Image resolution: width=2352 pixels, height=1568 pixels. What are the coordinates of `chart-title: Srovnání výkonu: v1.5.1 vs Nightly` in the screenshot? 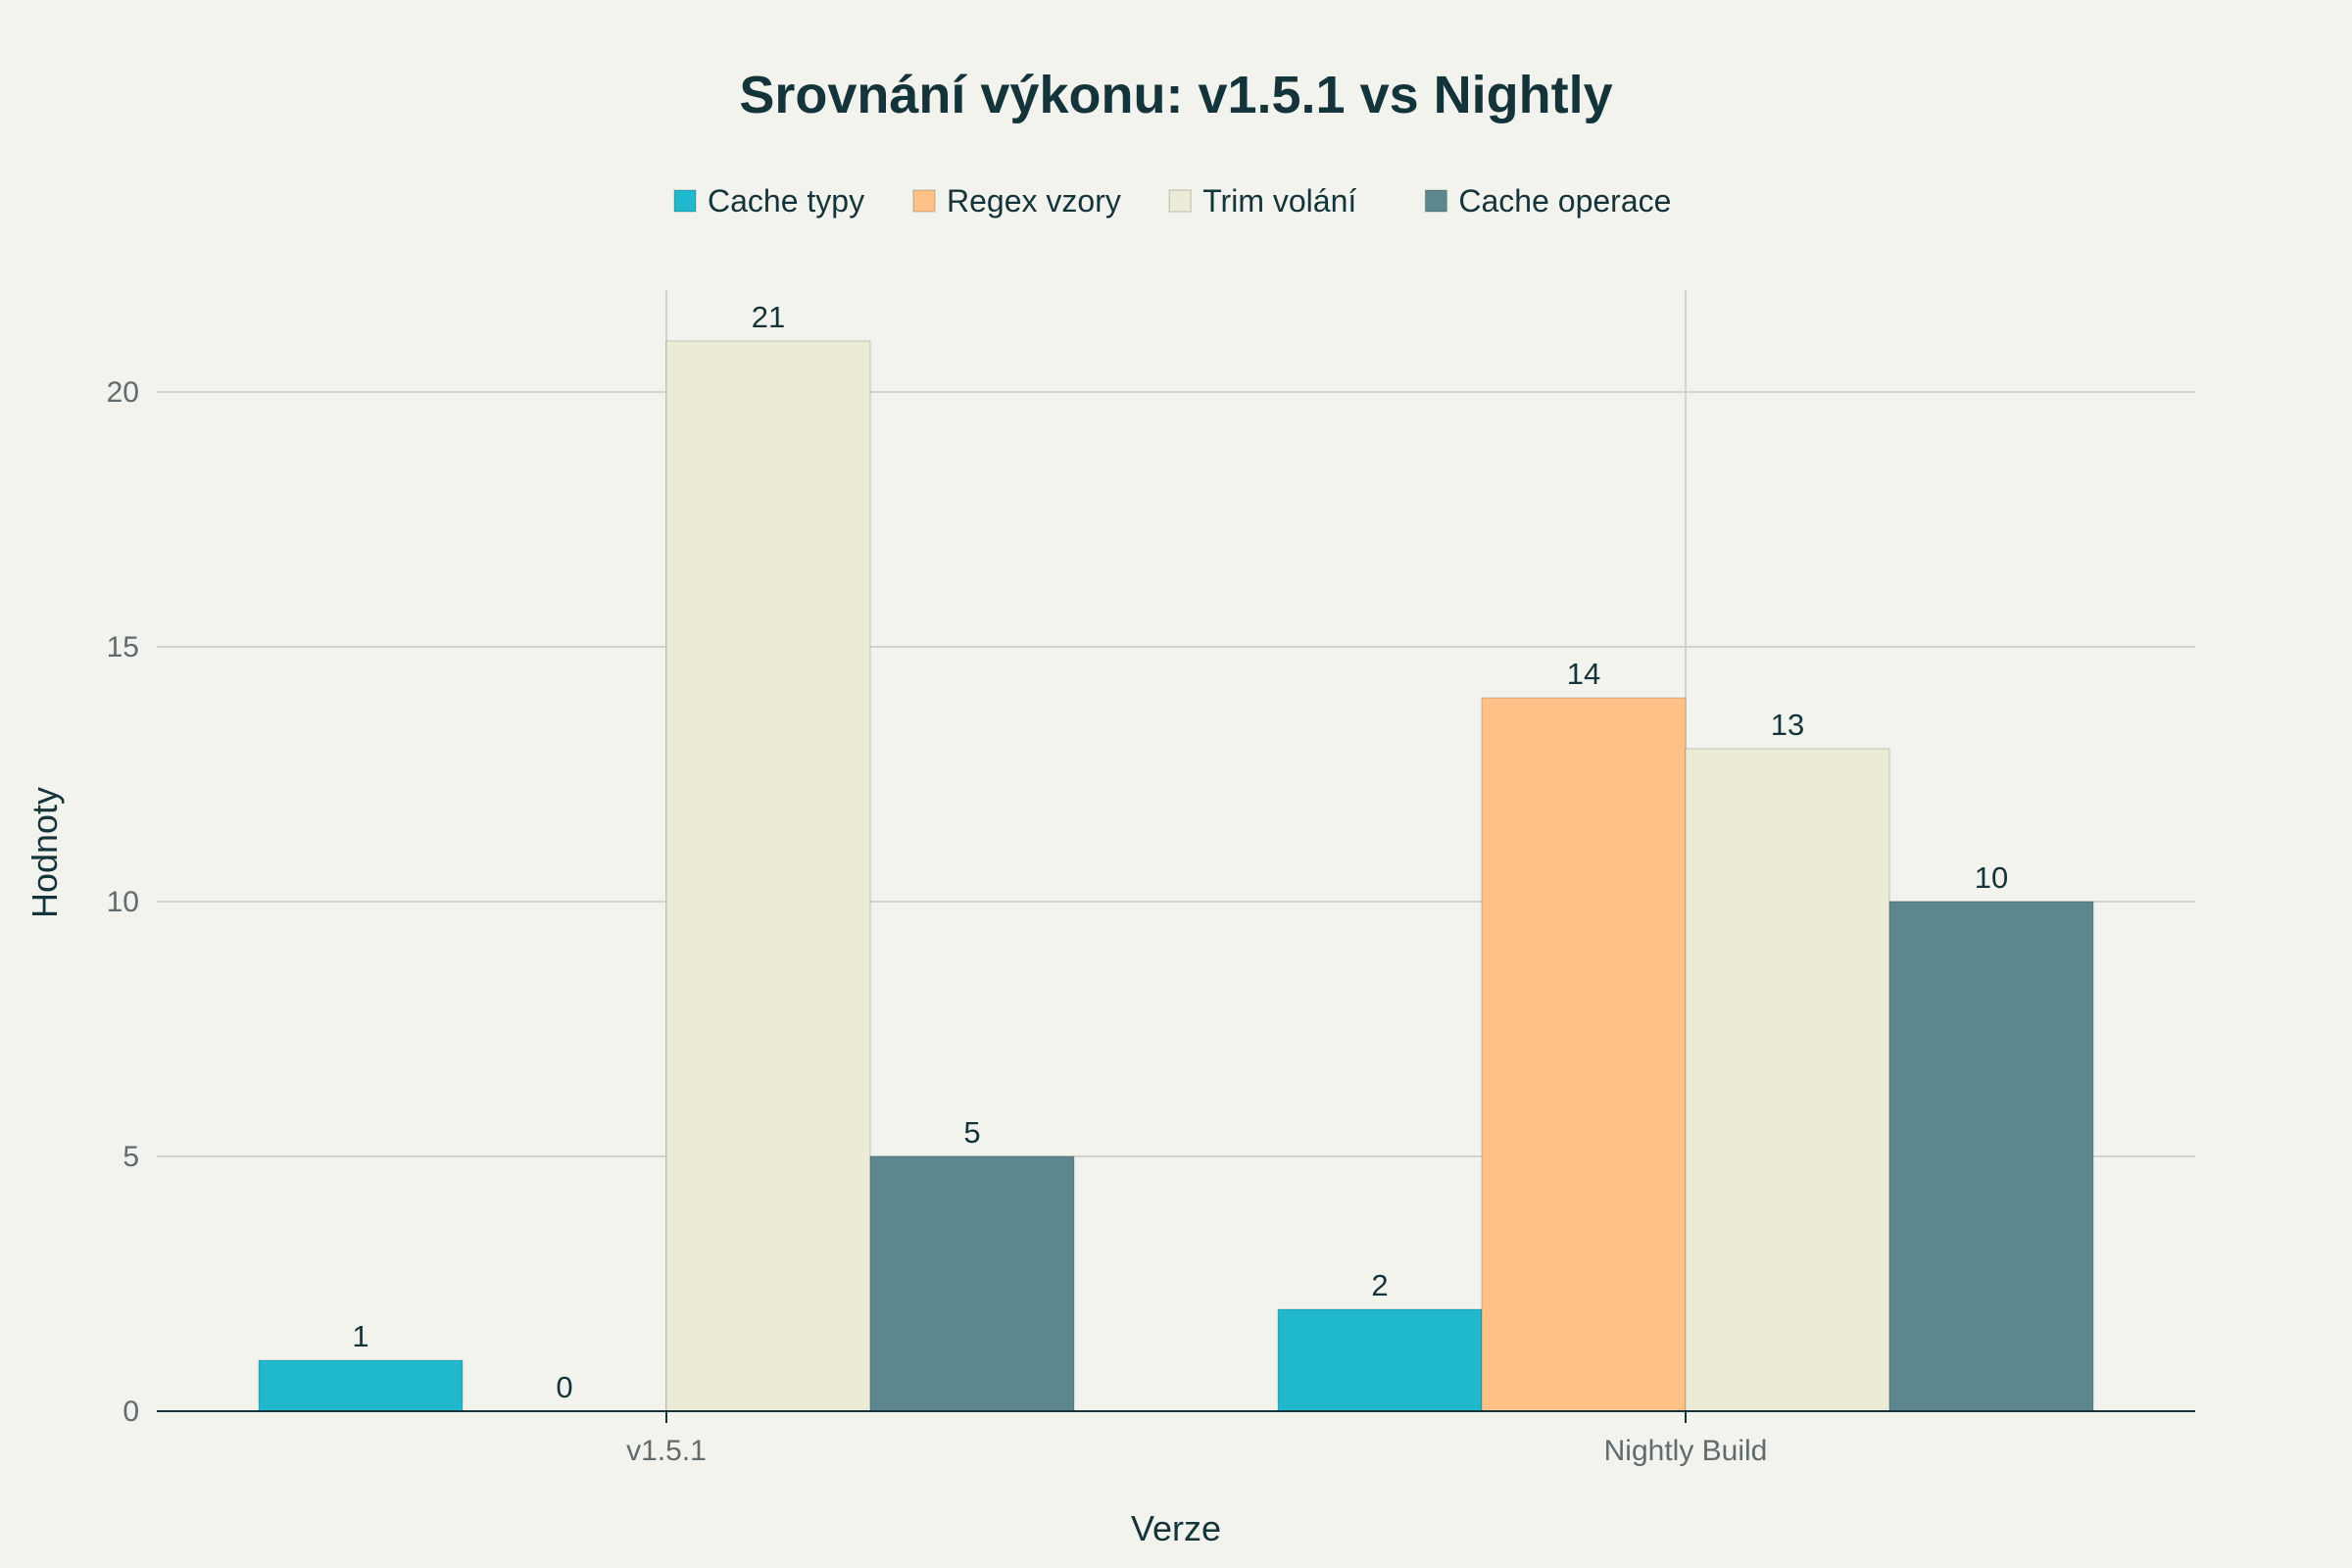 It's located at (1175, 95).